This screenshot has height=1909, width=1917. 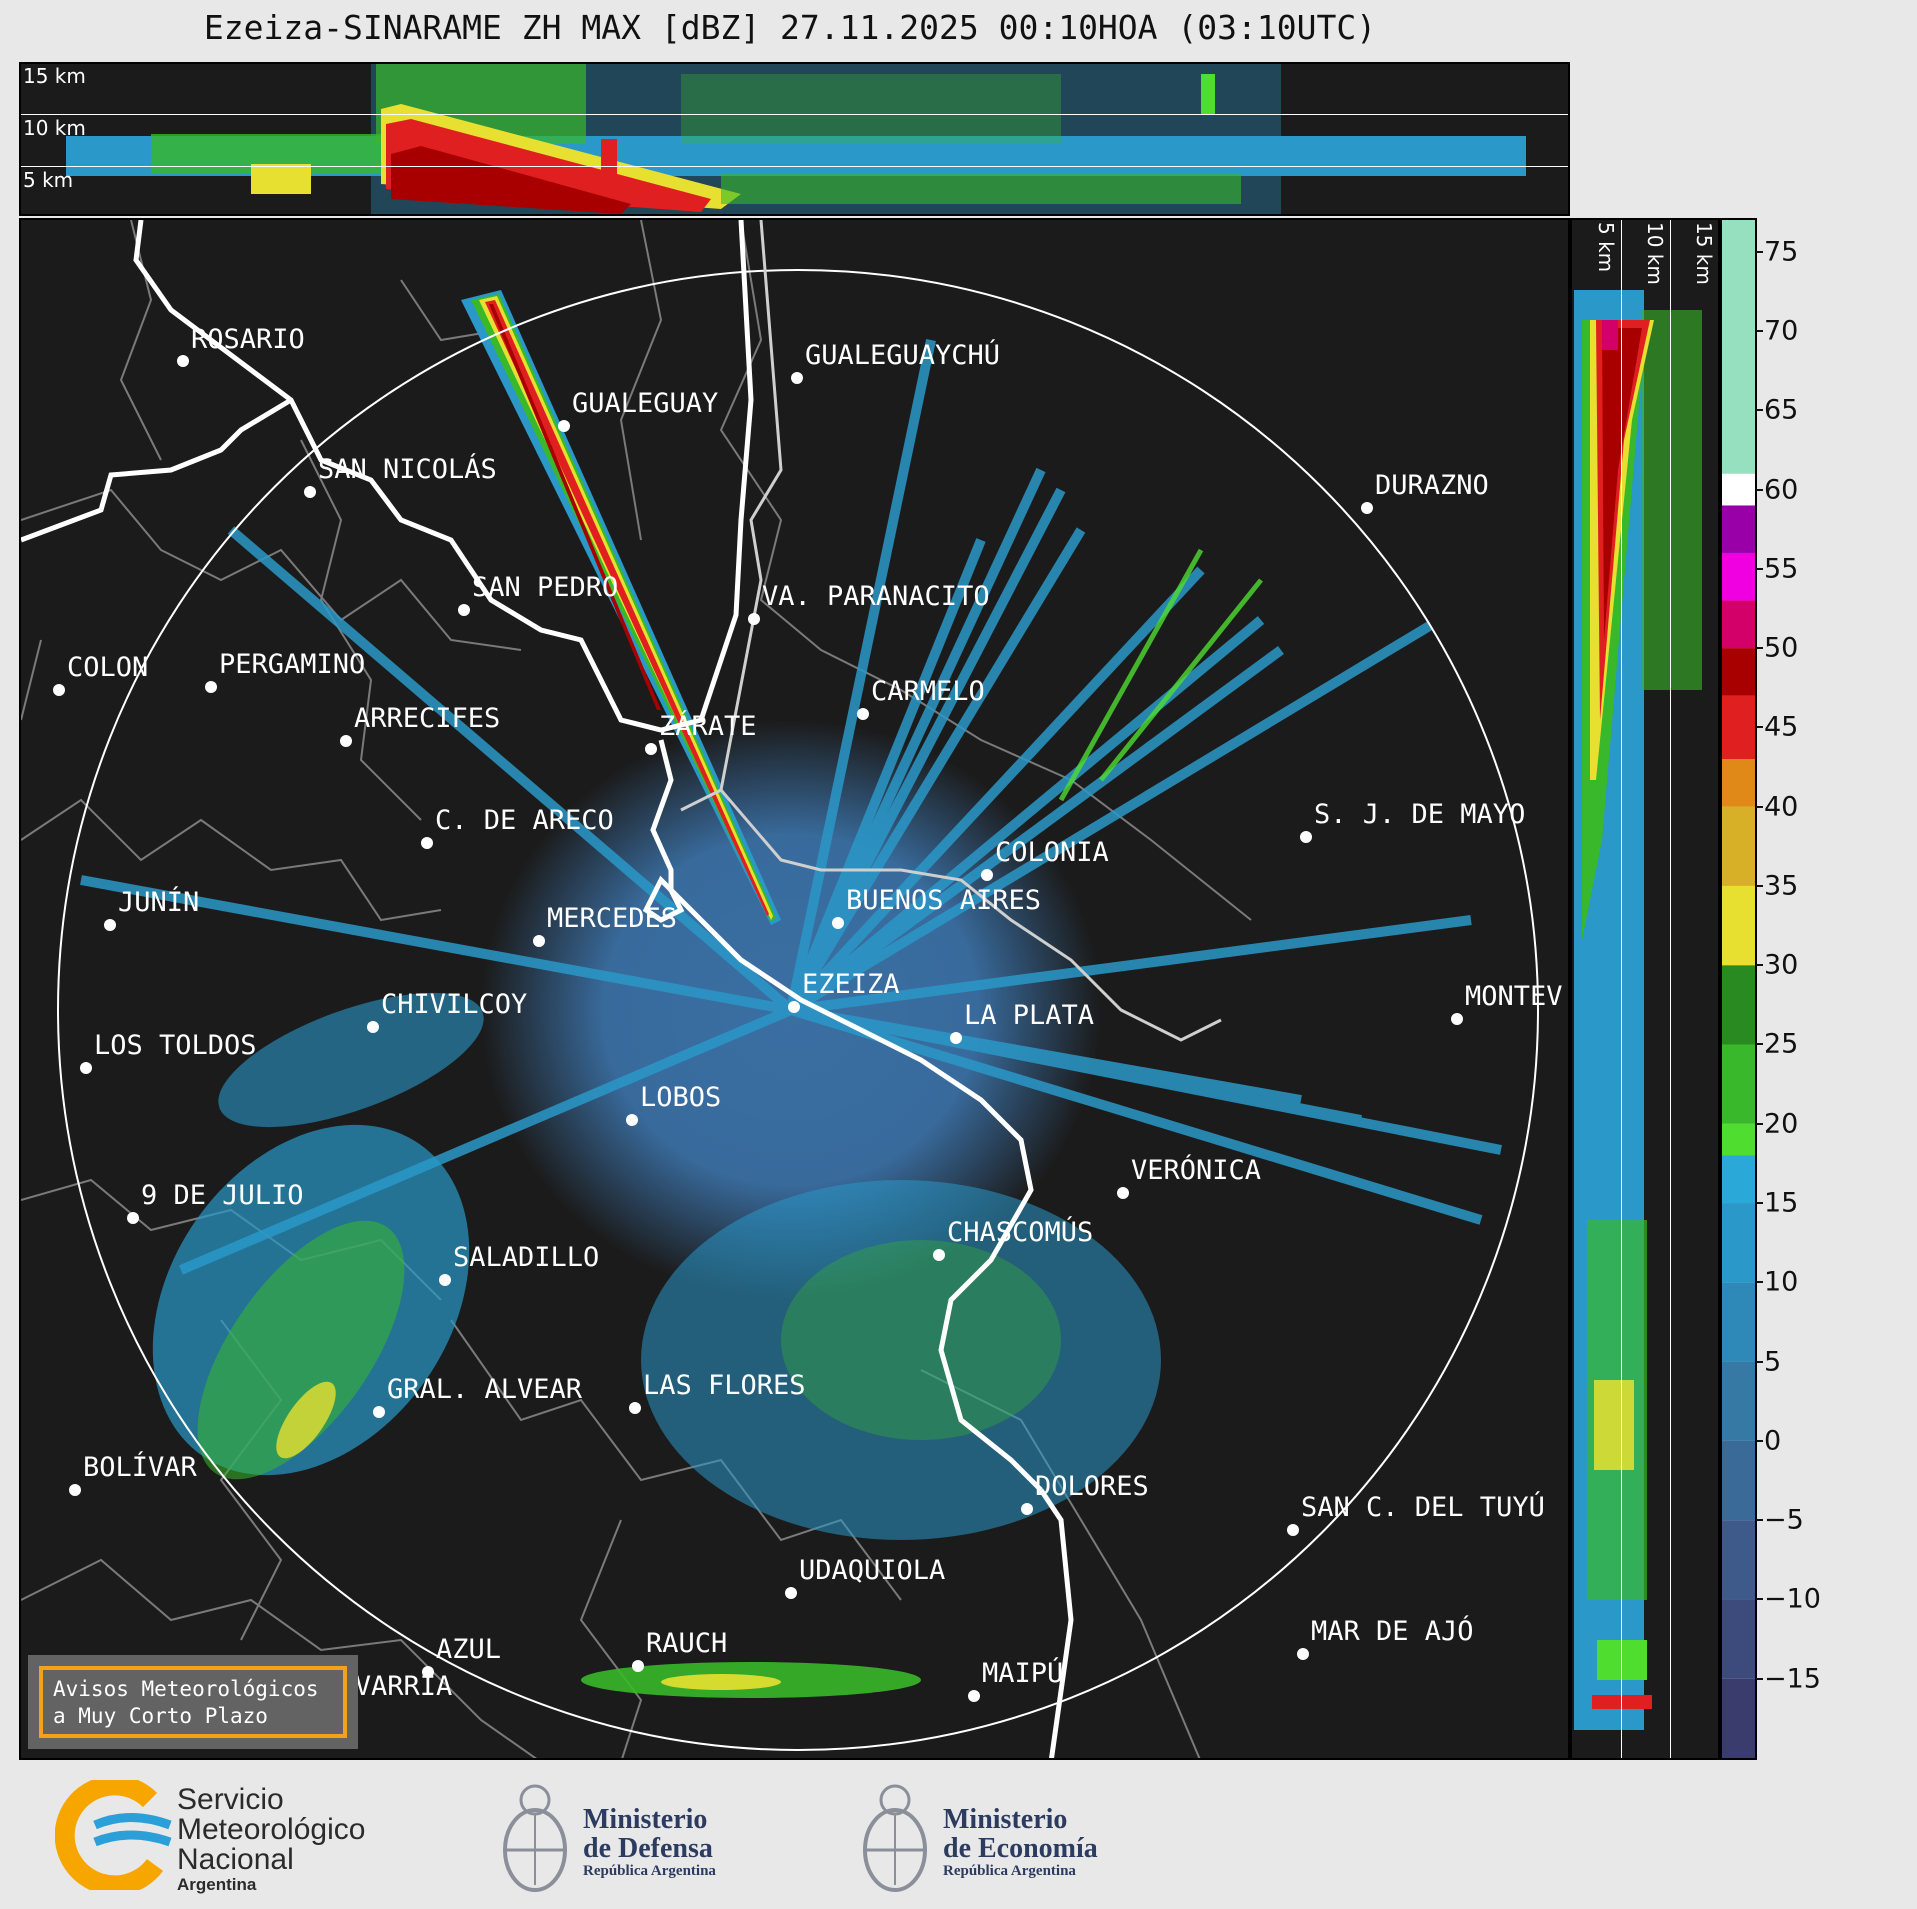 What do you see at coordinates (140, 1467) in the screenshot?
I see `city-label-bolivar: BOLÍVAR` at bounding box center [140, 1467].